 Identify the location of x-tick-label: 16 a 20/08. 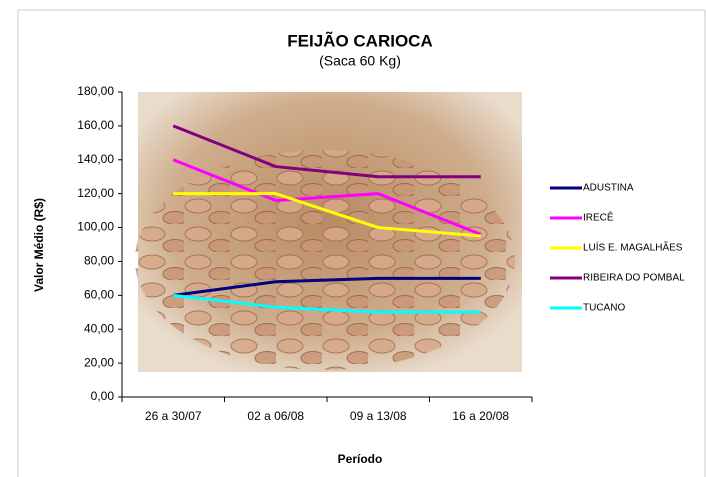
(480, 416).